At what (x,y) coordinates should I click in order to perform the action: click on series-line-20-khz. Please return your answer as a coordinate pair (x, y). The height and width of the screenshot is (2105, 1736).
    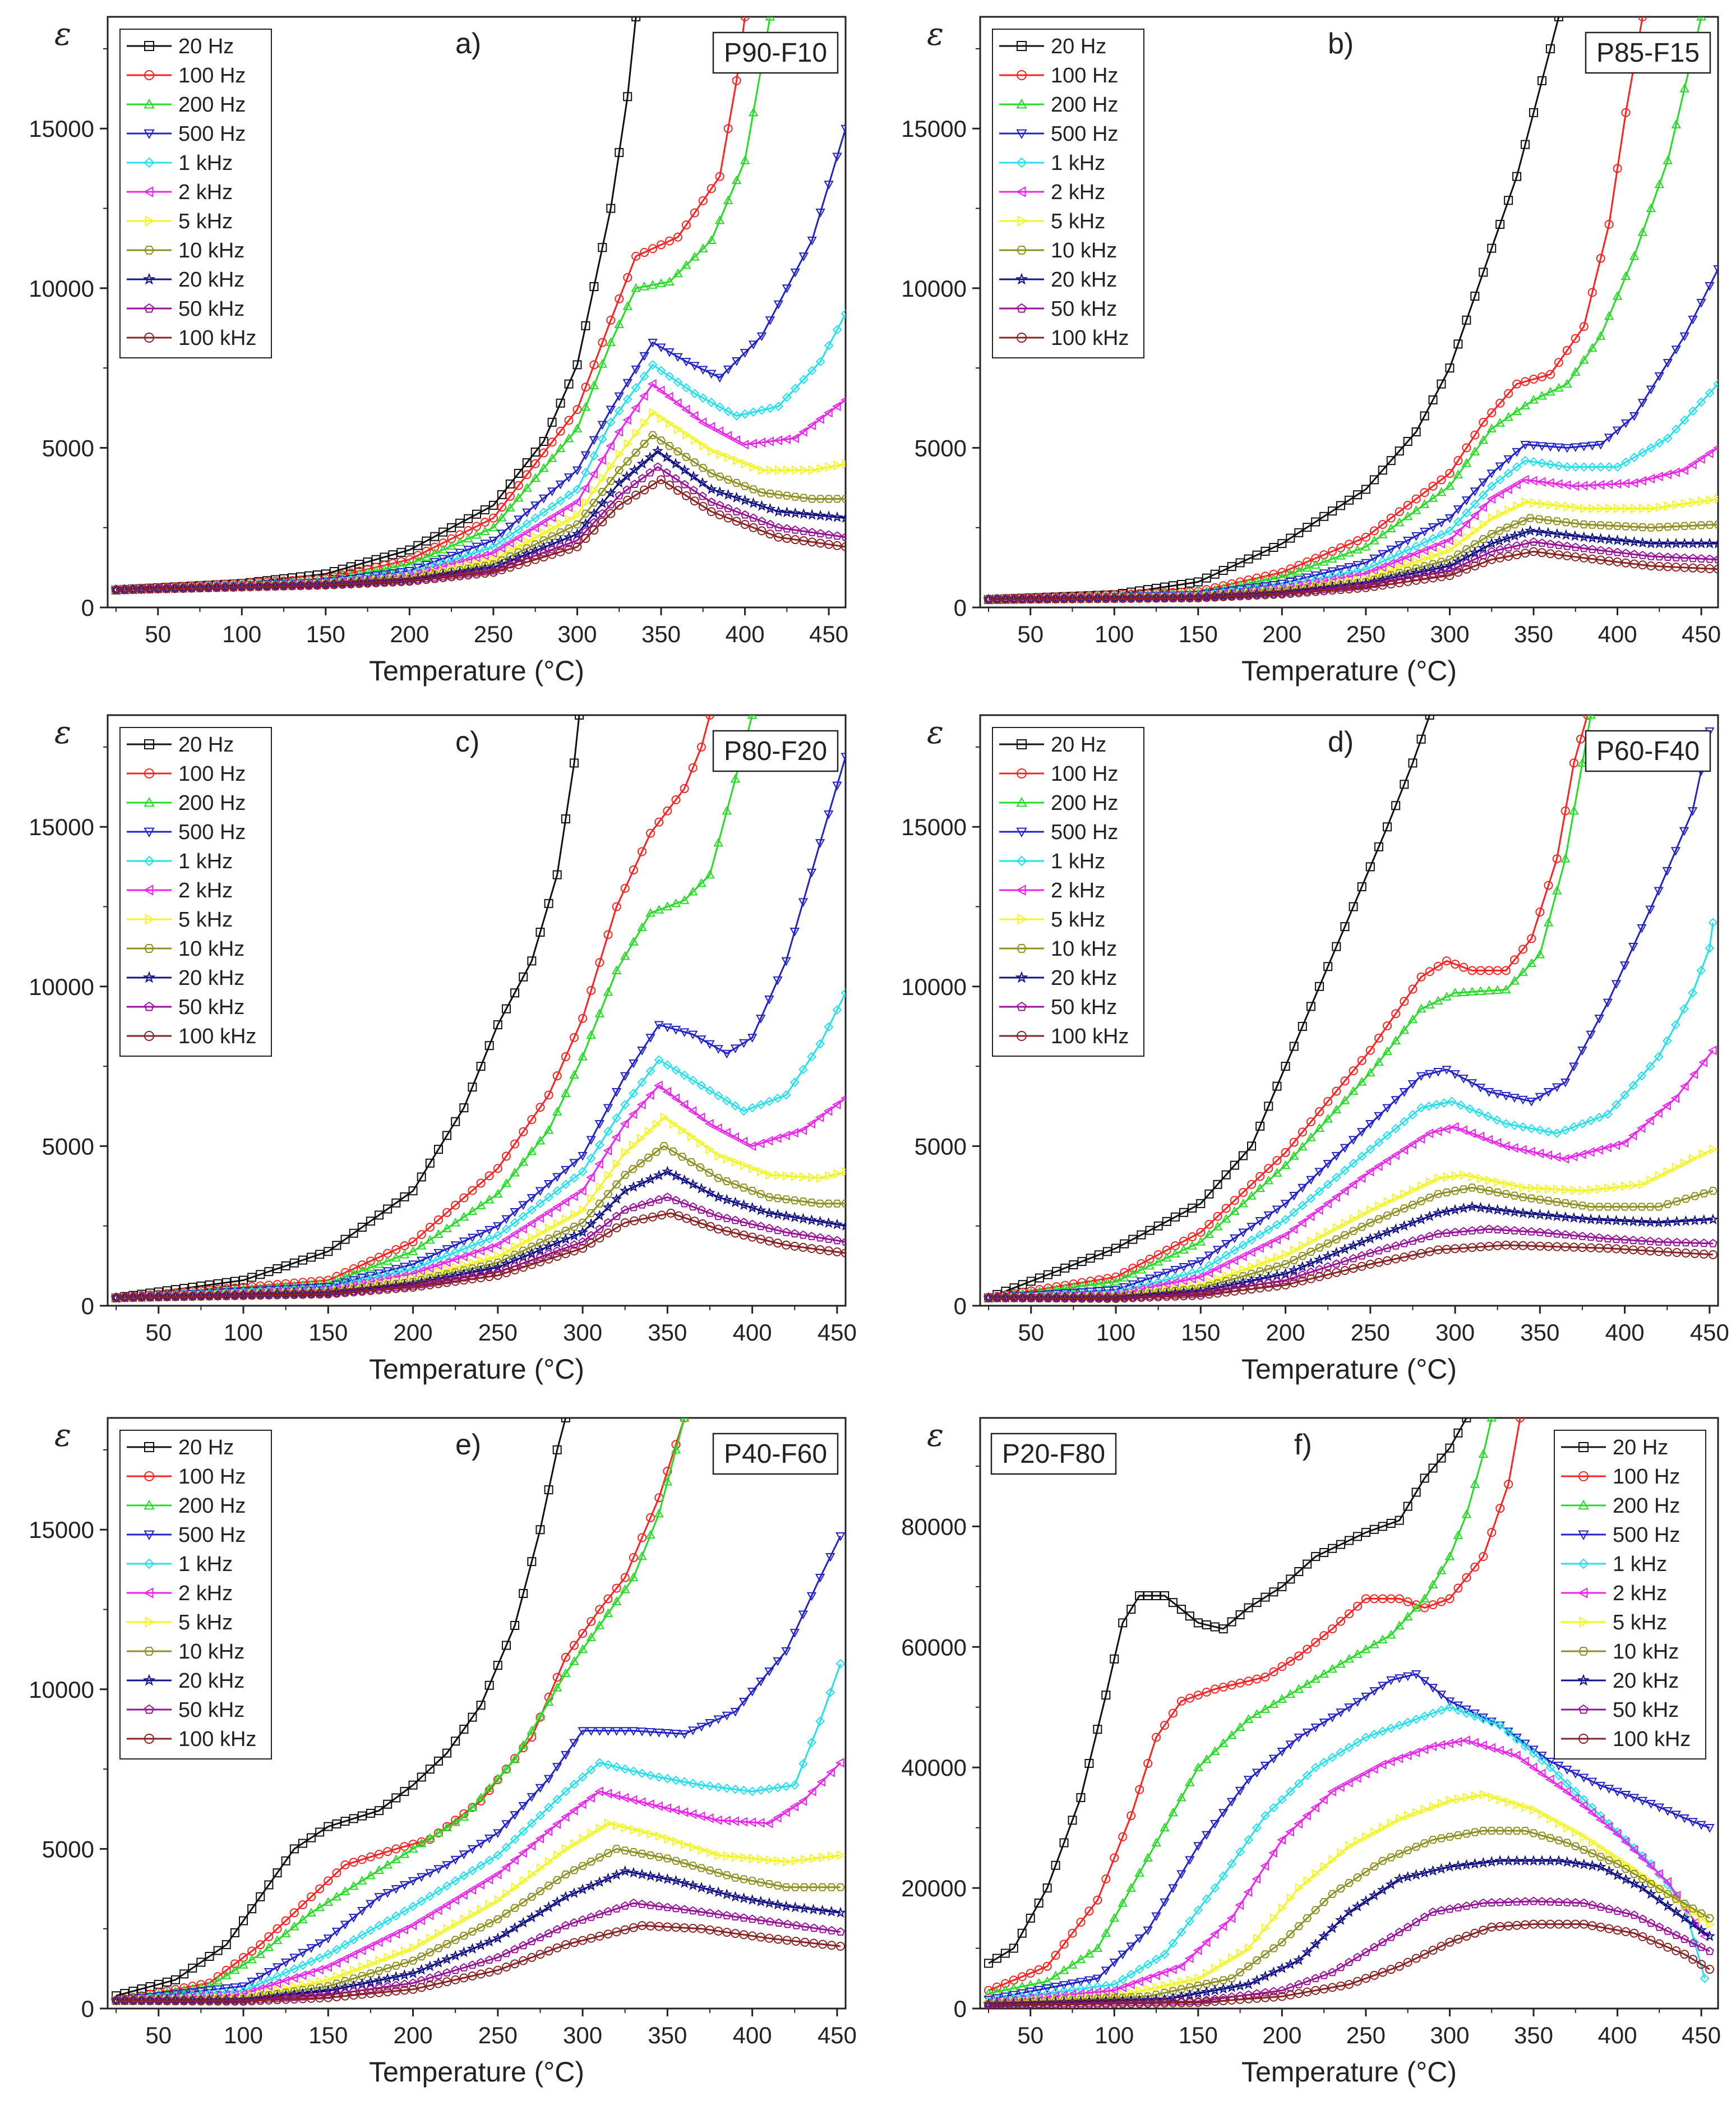
    Looking at the image, I should click on (481, 1235).